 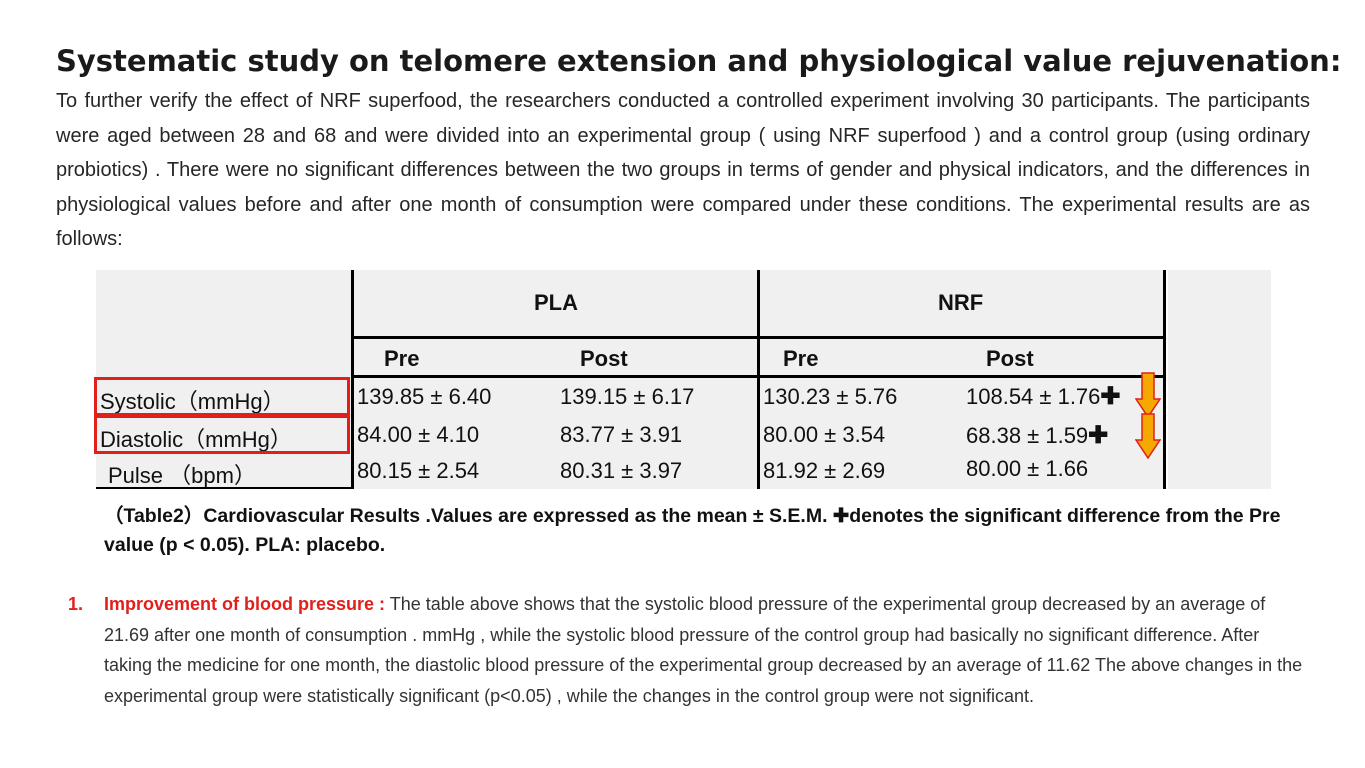 I want to click on subheader-nrf-pre: Pre, so click(x=801, y=358).